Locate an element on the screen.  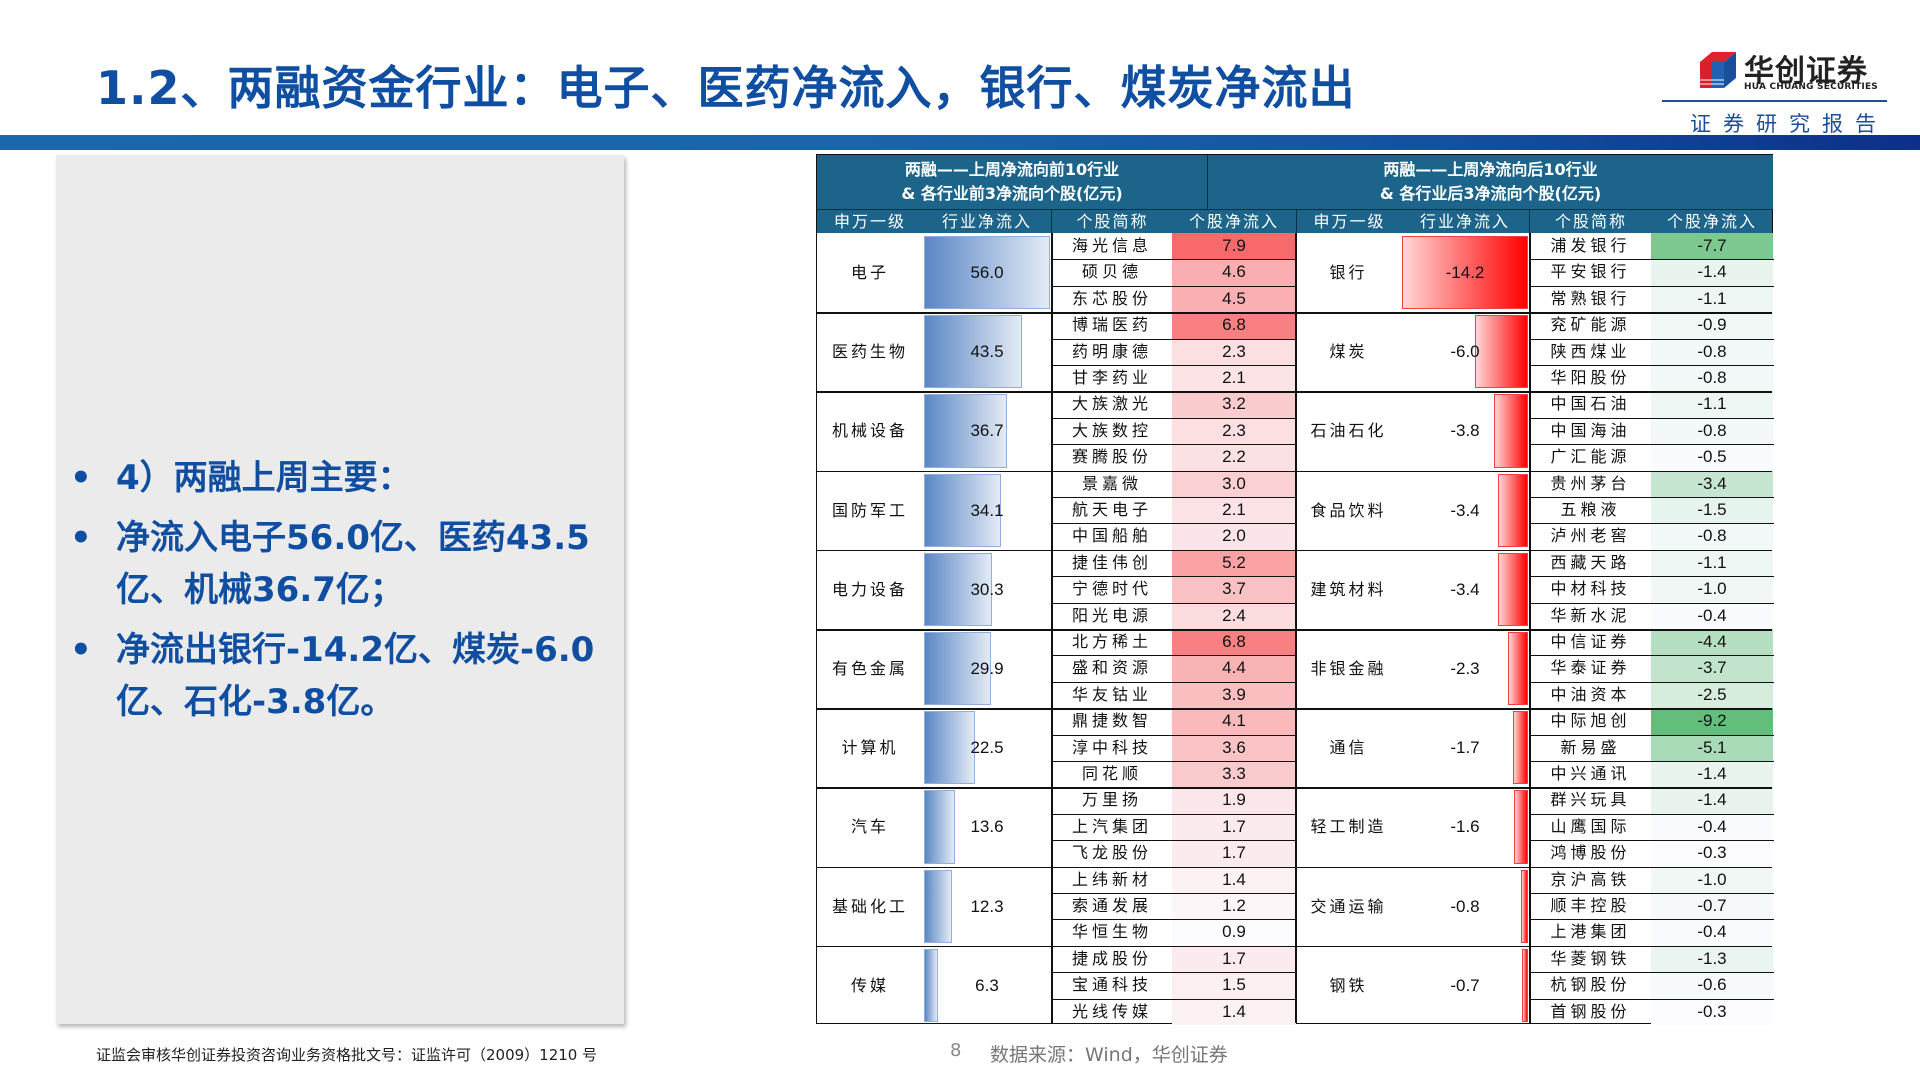
col-header-stock-right: 个股简称 is located at coordinates (1590, 221).